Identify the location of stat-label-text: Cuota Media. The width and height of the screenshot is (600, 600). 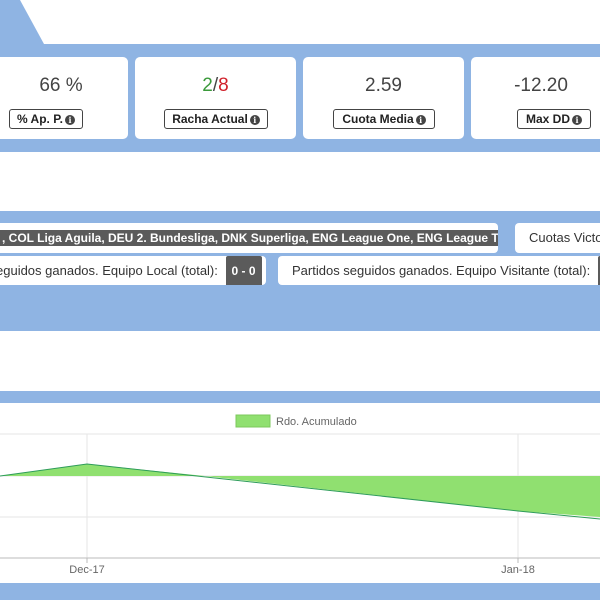
(378, 119).